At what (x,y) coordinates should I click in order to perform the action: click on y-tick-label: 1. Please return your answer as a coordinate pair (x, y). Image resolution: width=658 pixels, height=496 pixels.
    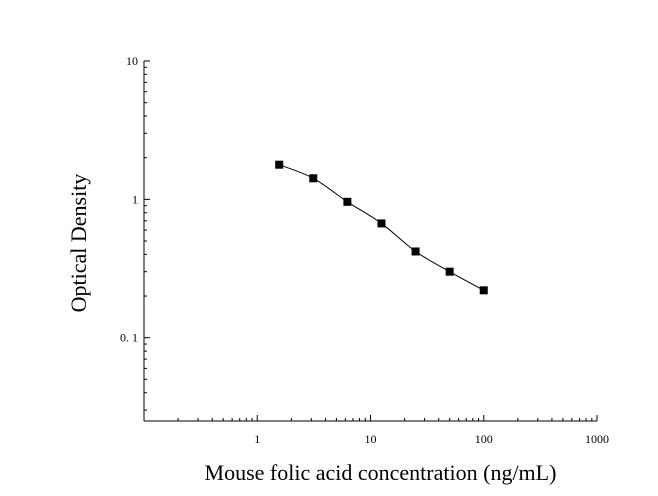
    Looking at the image, I should click on (135, 199).